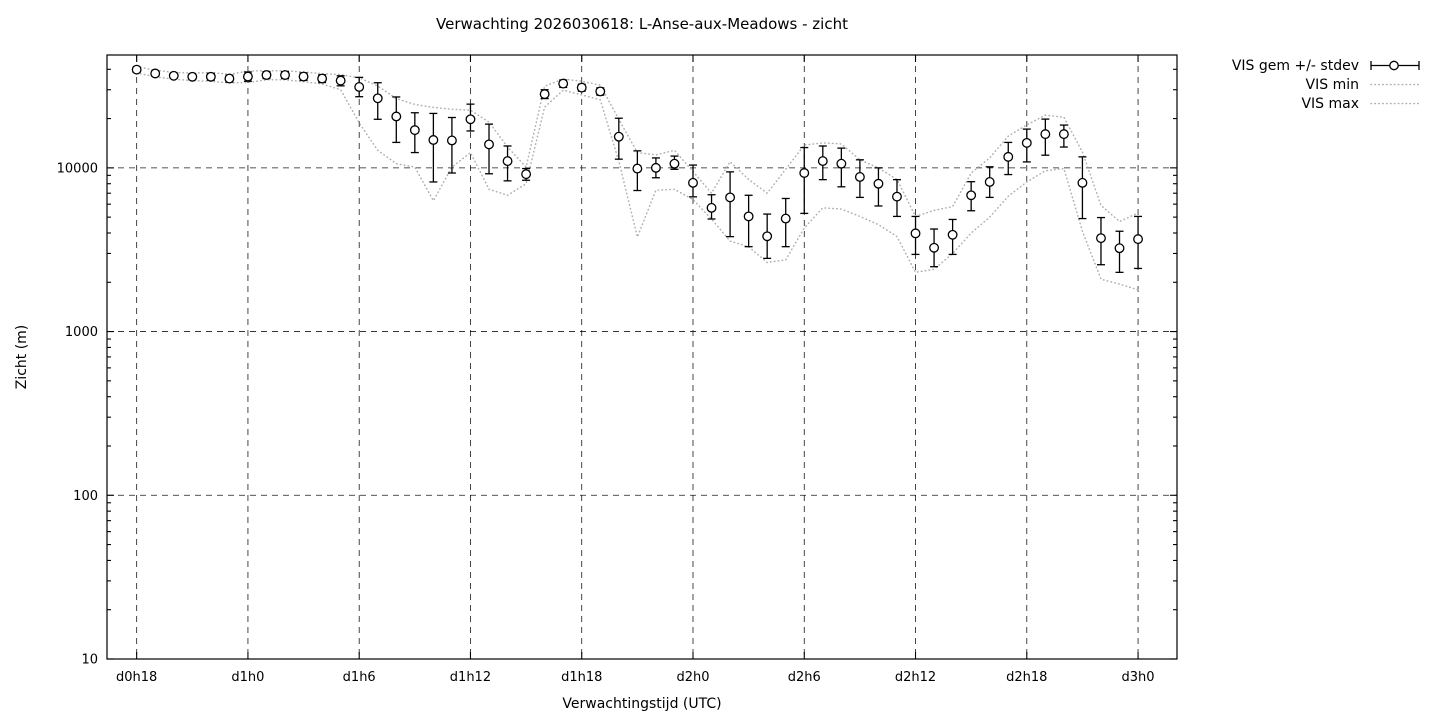  What do you see at coordinates (470, 677) in the screenshot?
I see `x-tick-label: d1h12` at bounding box center [470, 677].